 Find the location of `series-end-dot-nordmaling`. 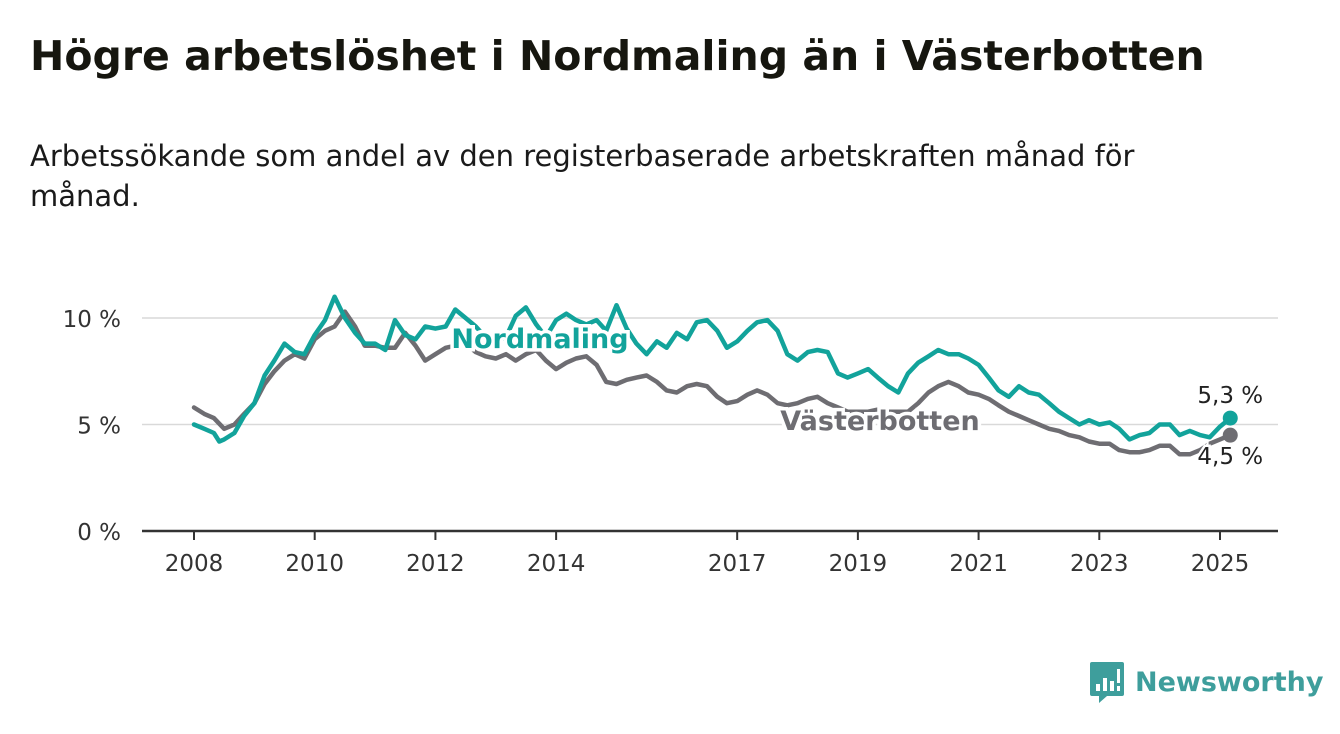

series-end-dot-nordmaling is located at coordinates (1230, 418).